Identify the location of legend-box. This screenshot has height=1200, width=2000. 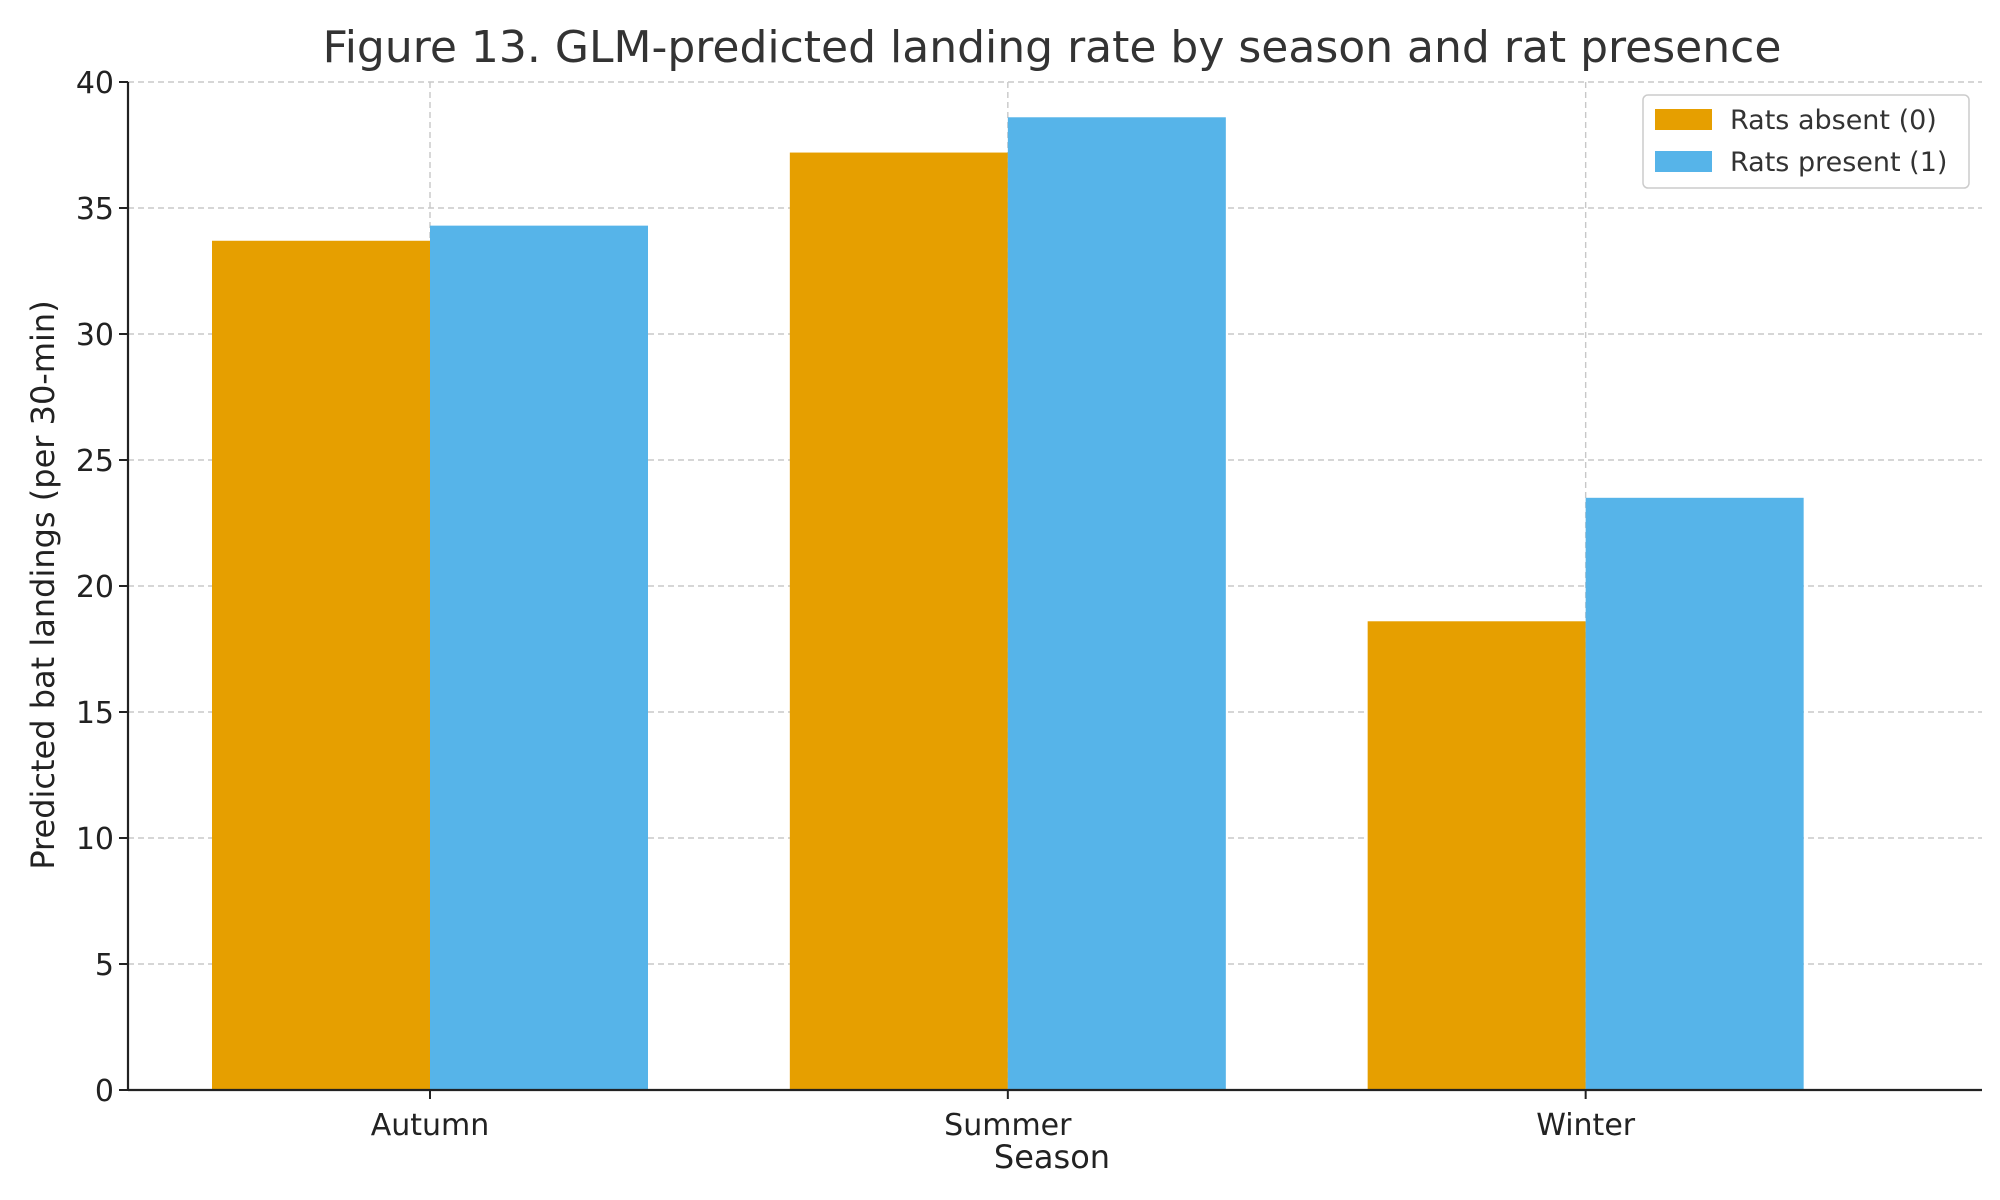
(1806, 141).